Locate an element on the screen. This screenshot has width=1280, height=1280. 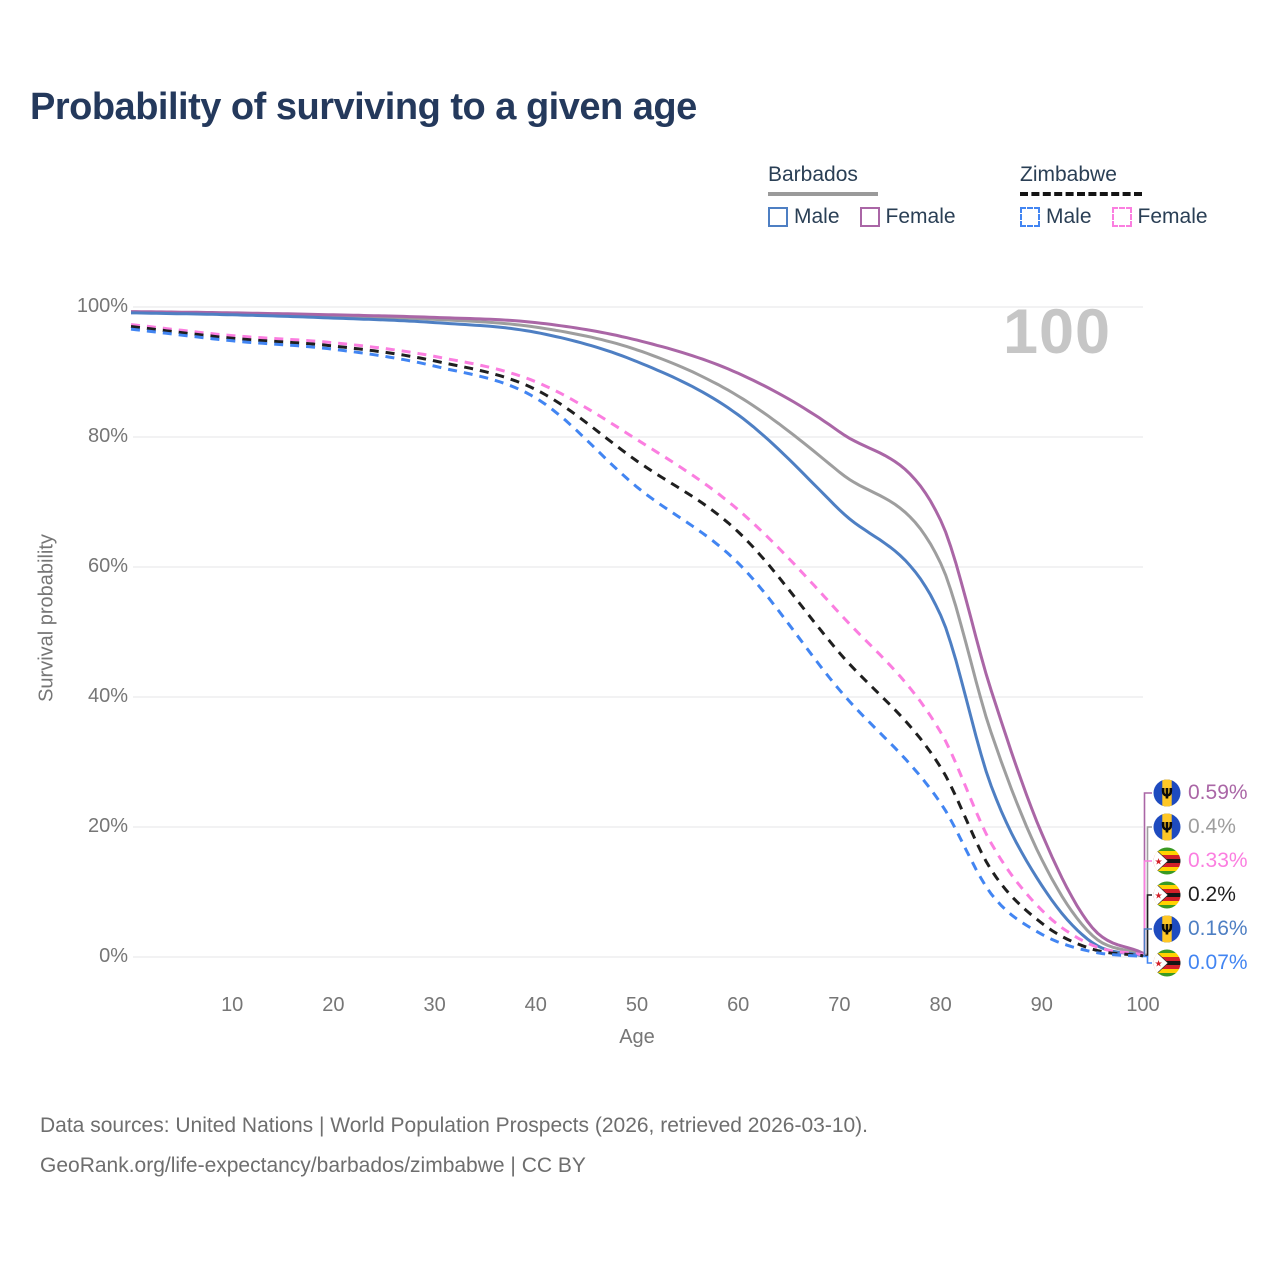
end-label-value: 0.33% is located at coordinates (1218, 860).